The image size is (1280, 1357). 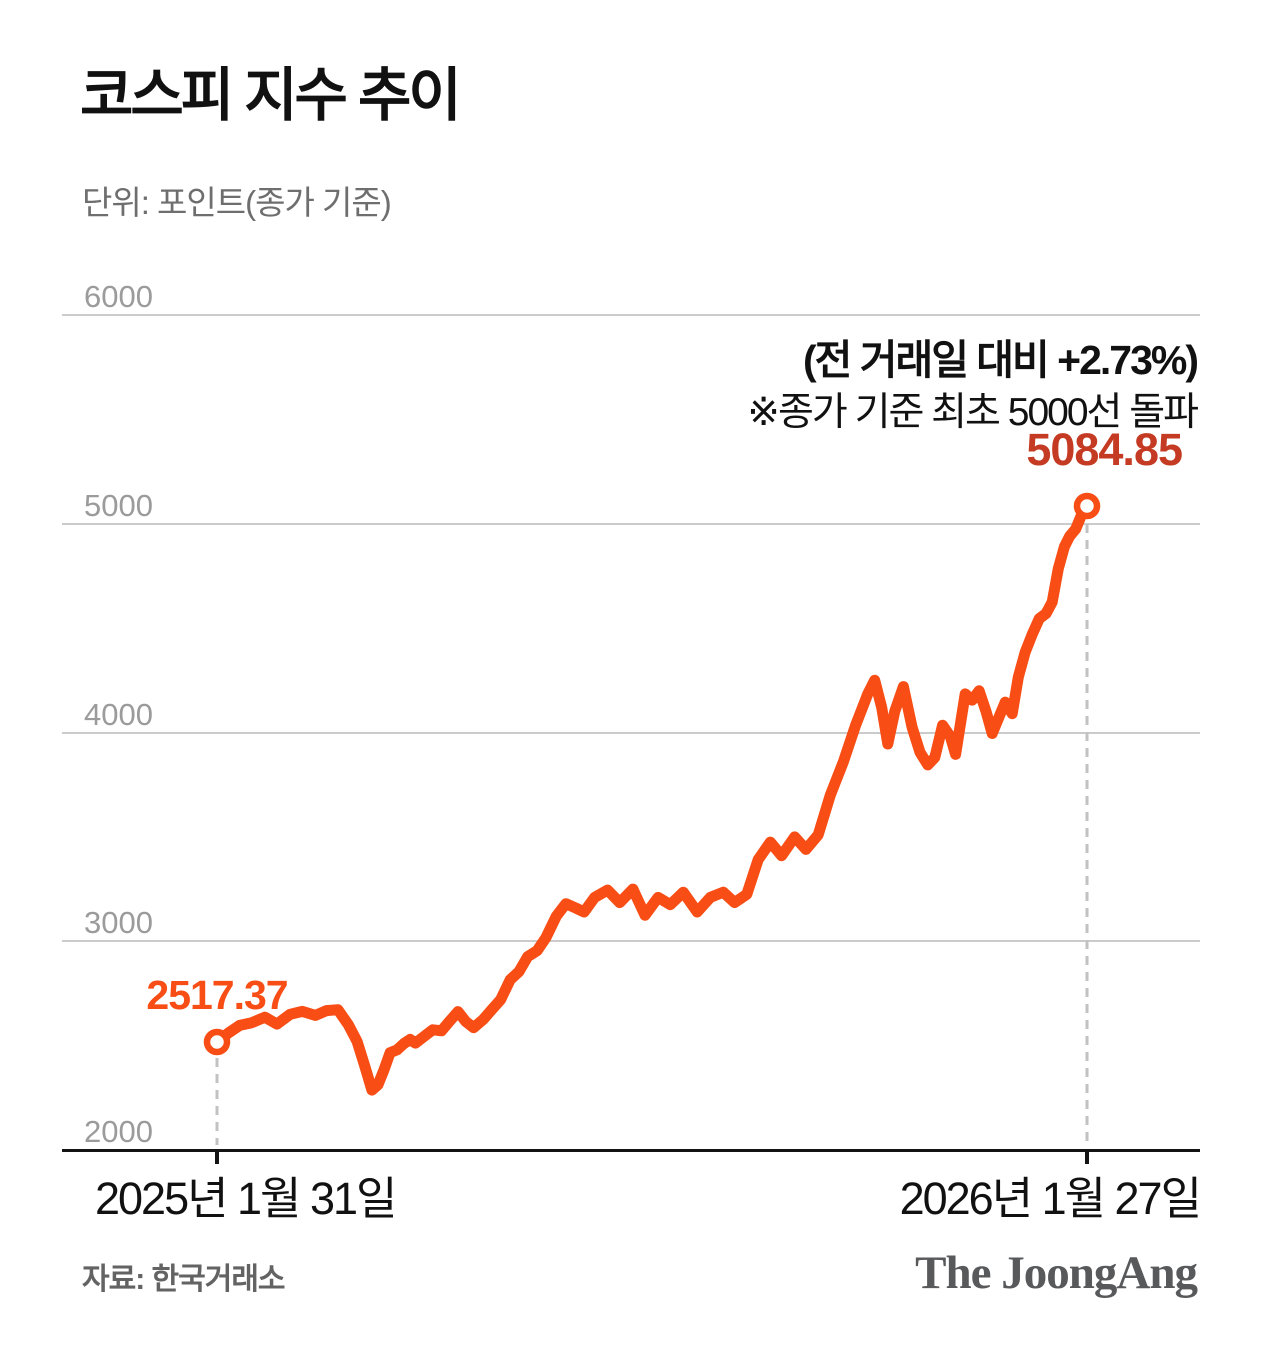 I want to click on y-tick-label-6000: 6000, so click(x=118, y=296).